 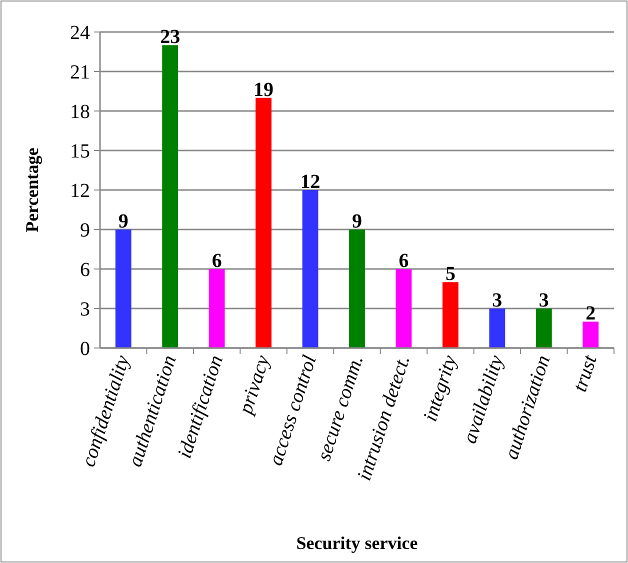 I want to click on y-tick-label: 15, so click(x=80, y=151).